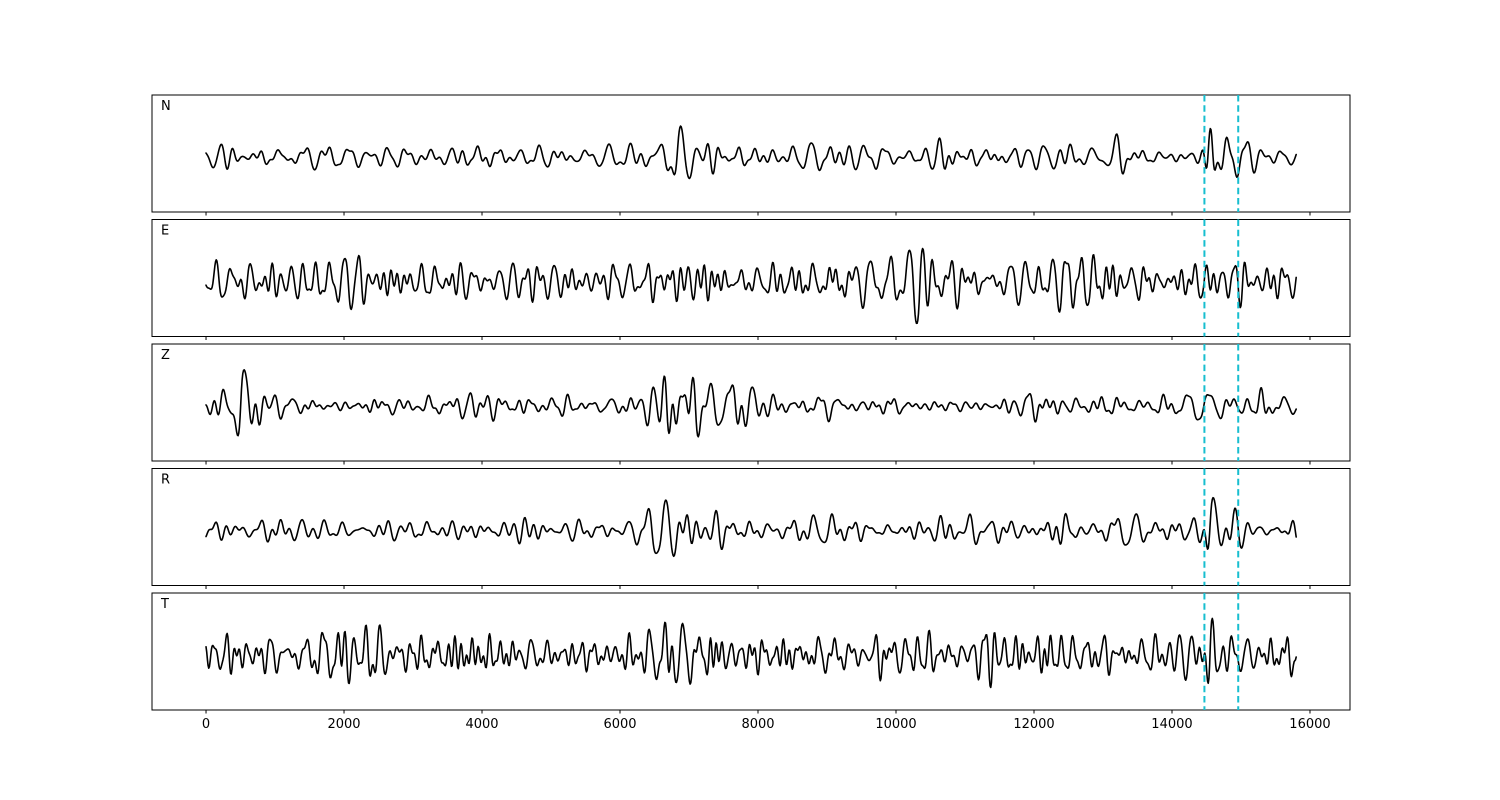 Image resolution: width=1500 pixels, height=800 pixels. Describe the element at coordinates (1033, 724) in the screenshot. I see `x-tick-label: 12000` at that location.